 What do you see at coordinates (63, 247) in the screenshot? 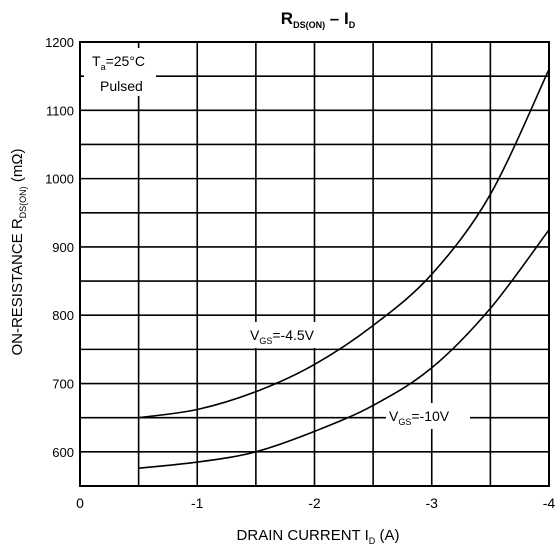
I see `y-tick-label: 900` at bounding box center [63, 247].